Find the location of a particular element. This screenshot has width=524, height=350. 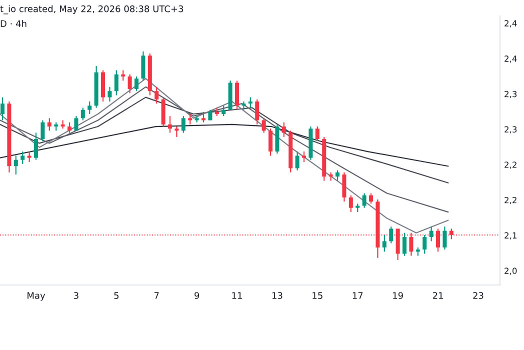

x-tick-label: 3 is located at coordinates (76, 295).